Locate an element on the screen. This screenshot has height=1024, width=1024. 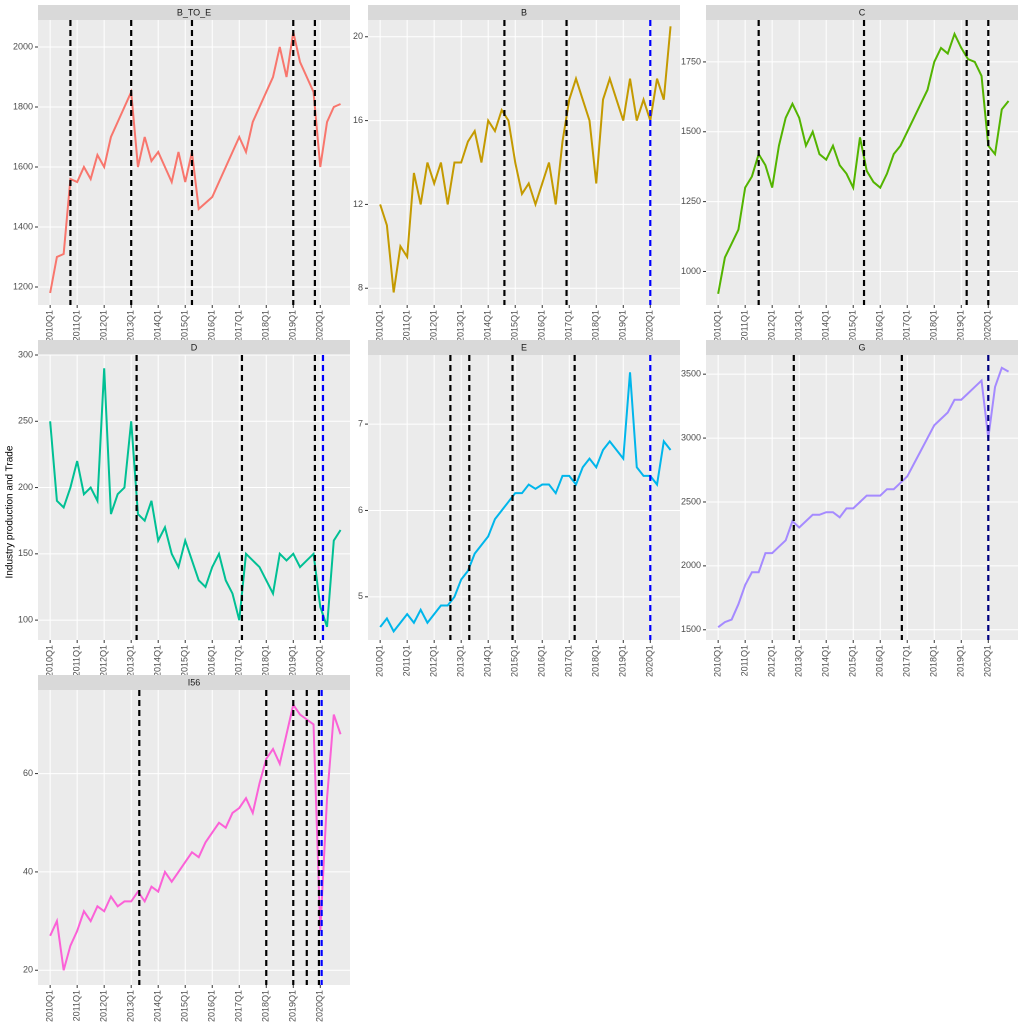
panel-title: G is located at coordinates (861, 347).